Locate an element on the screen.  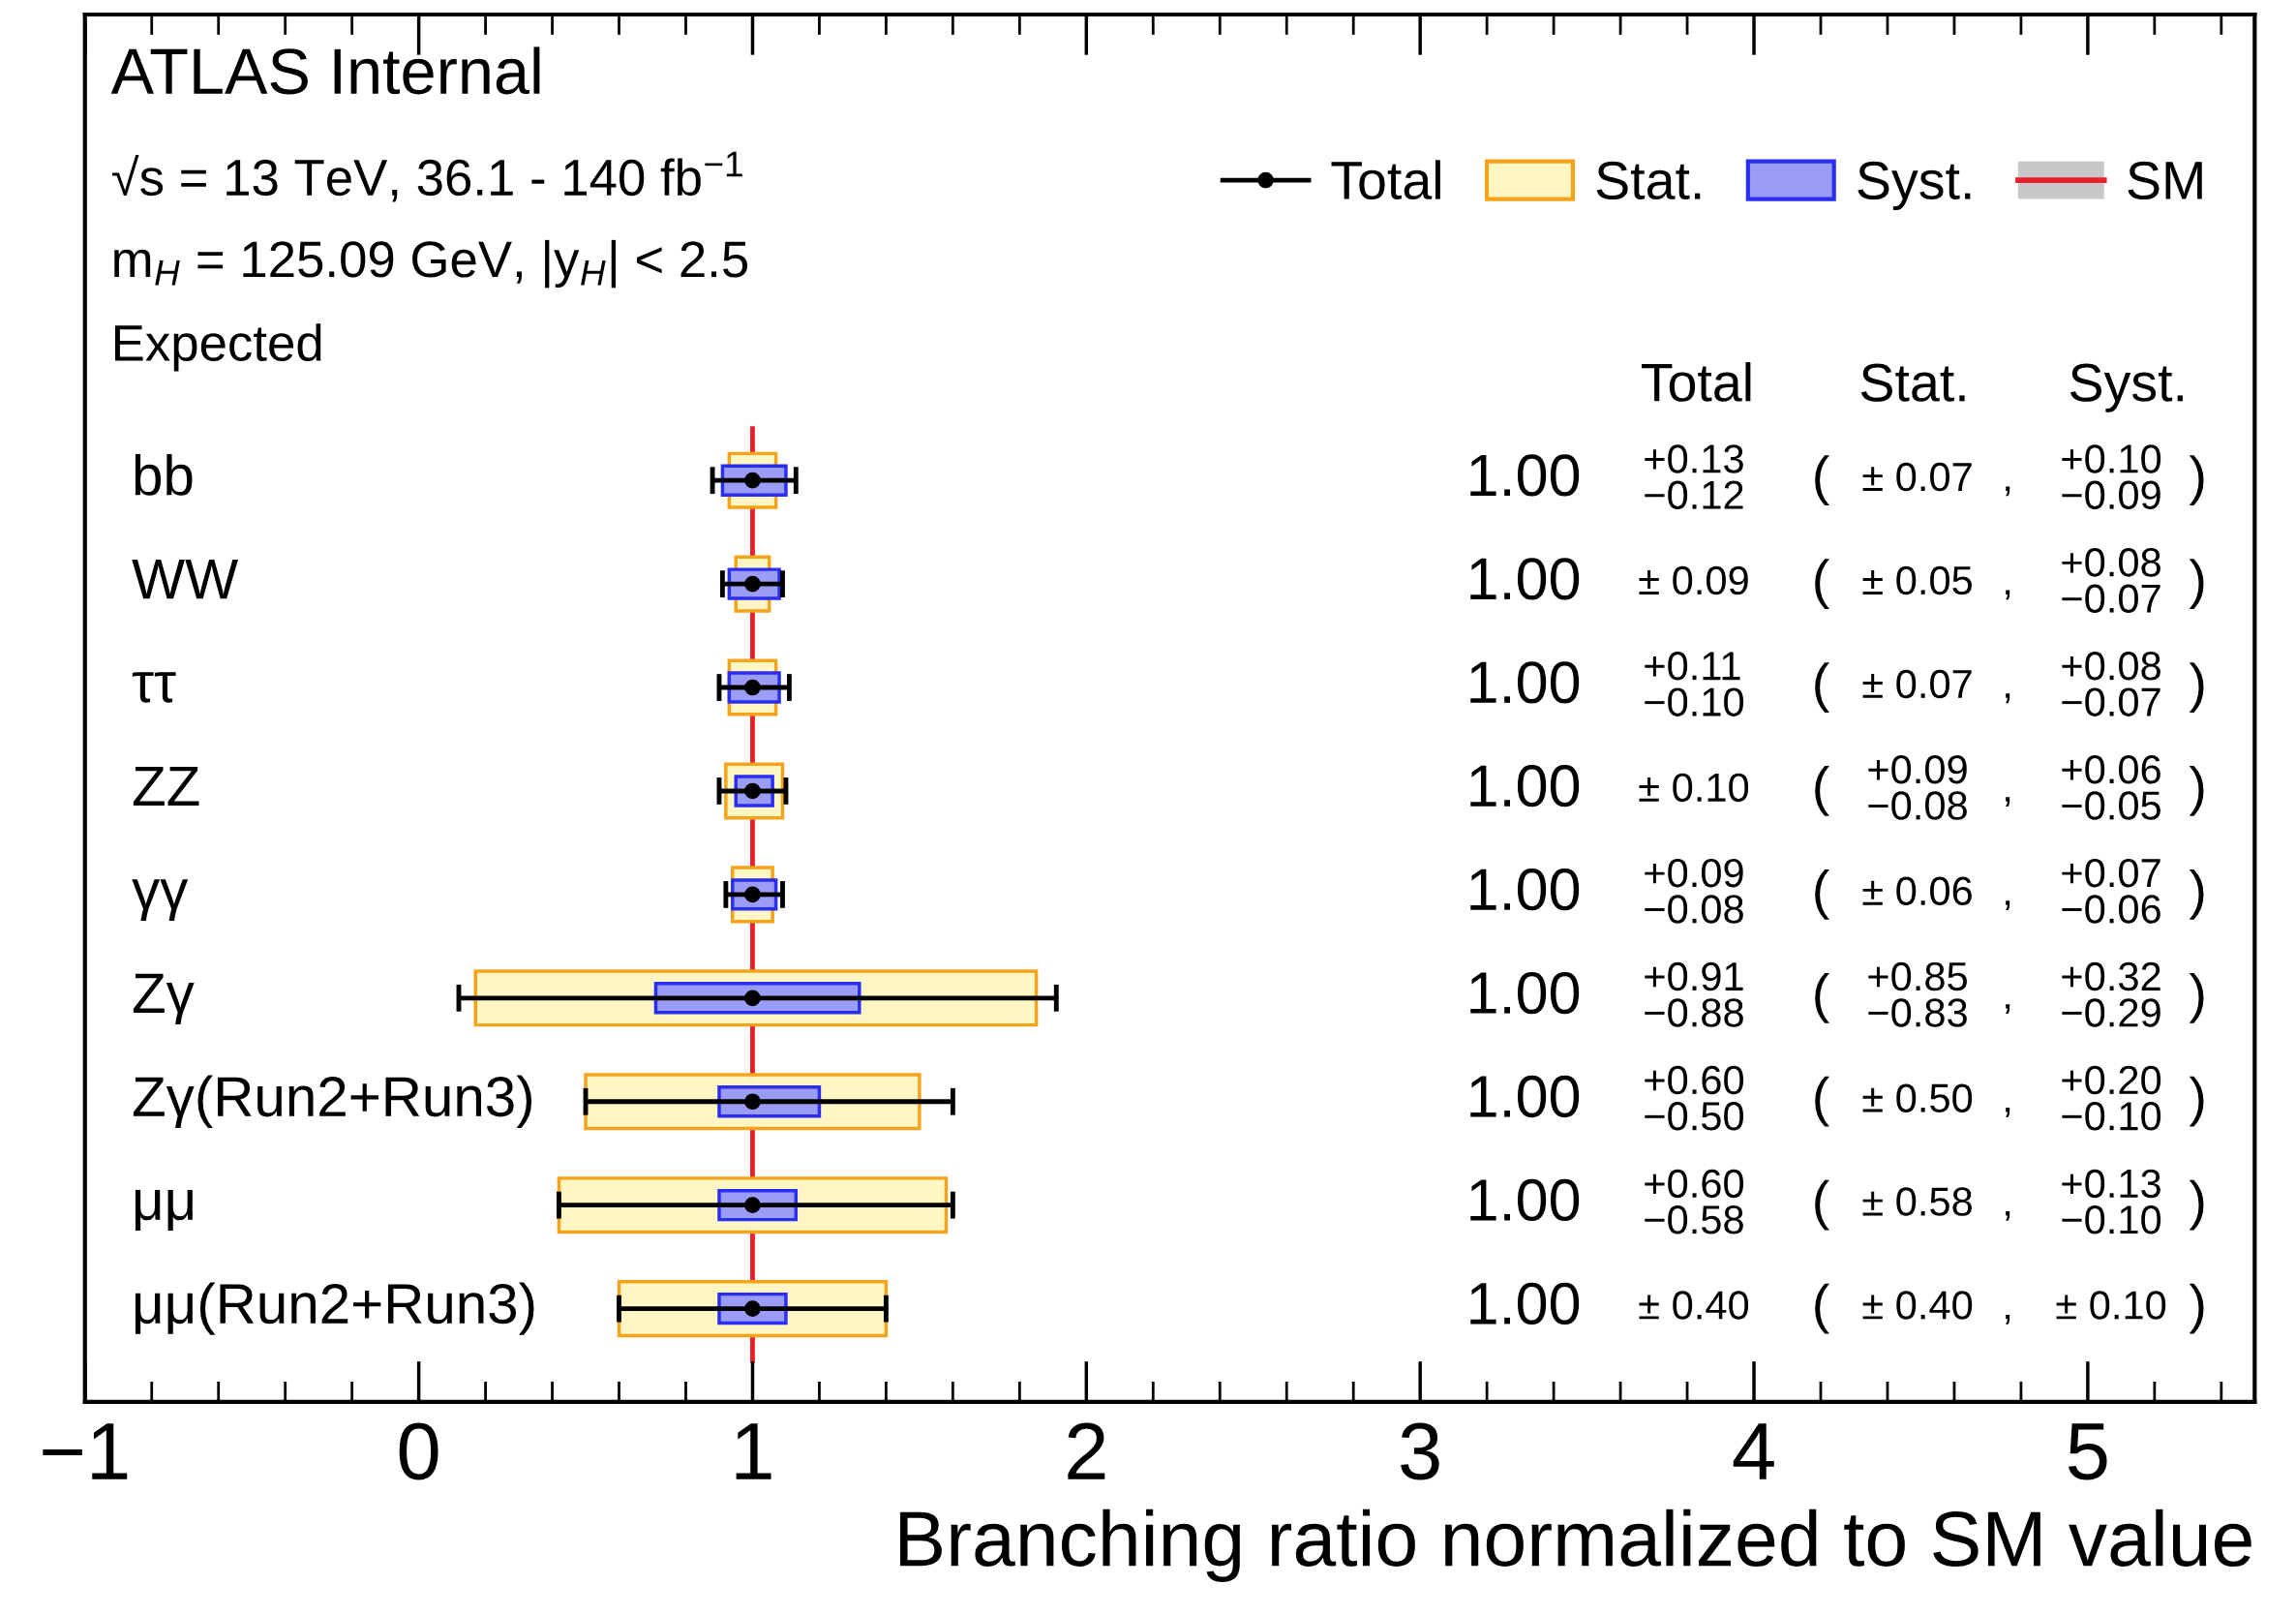
y-tick-label: μμ is located at coordinates (164, 1210).